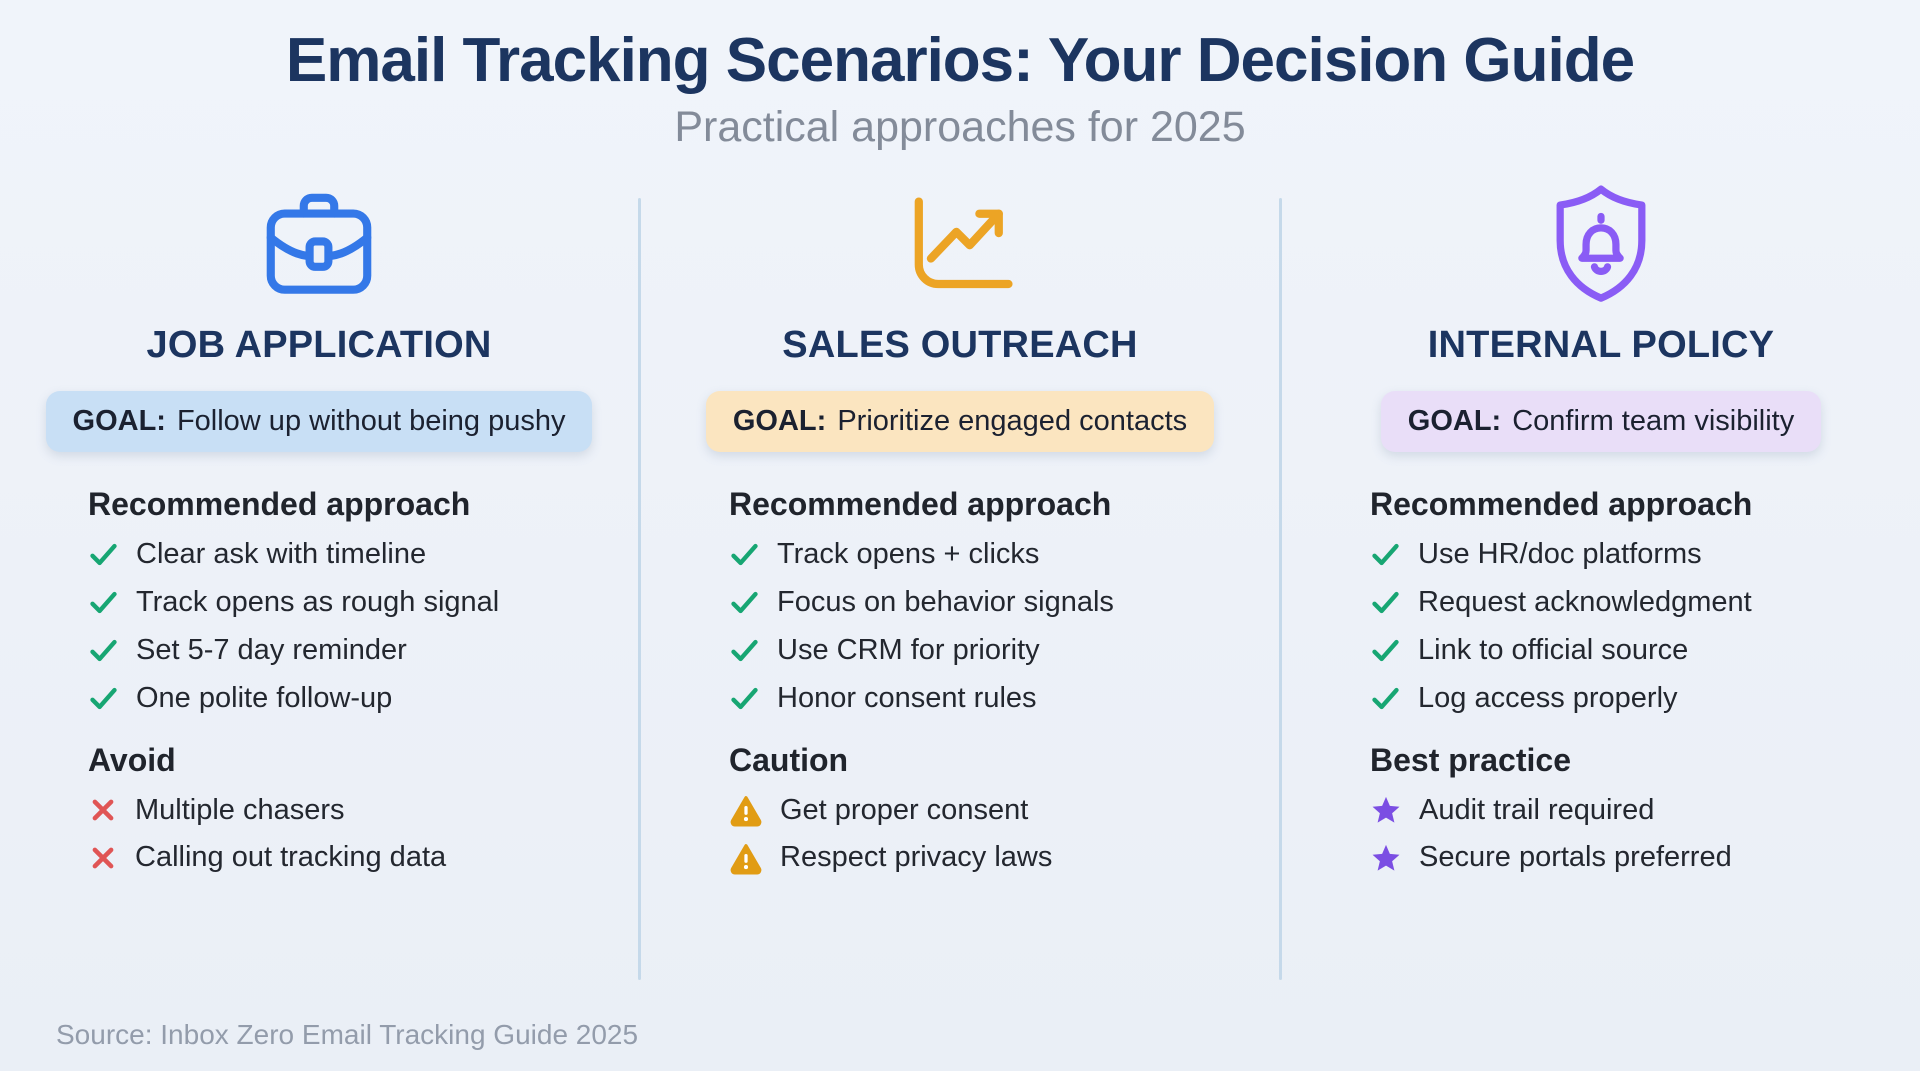 This screenshot has height=1071, width=1920. I want to click on caution-list: Get proper consent Respect privacy laws, so click(1004, 834).